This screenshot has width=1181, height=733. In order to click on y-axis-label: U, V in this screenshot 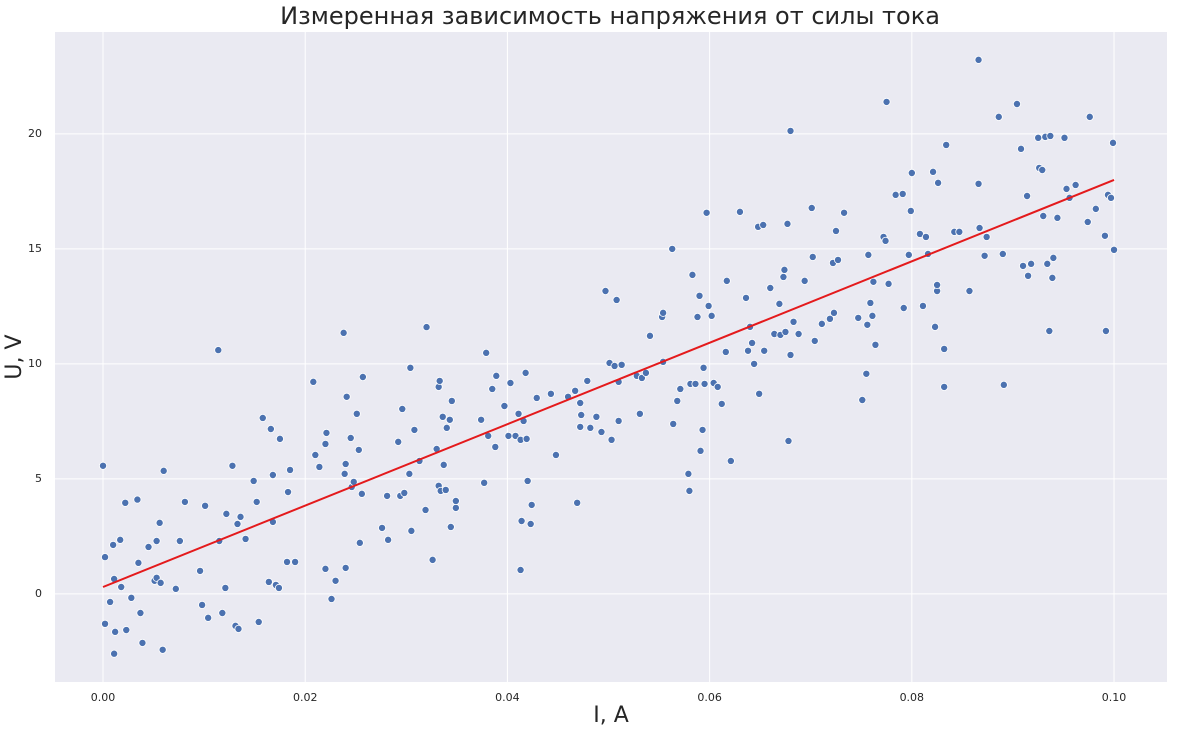, I will do `click(14, 356)`.